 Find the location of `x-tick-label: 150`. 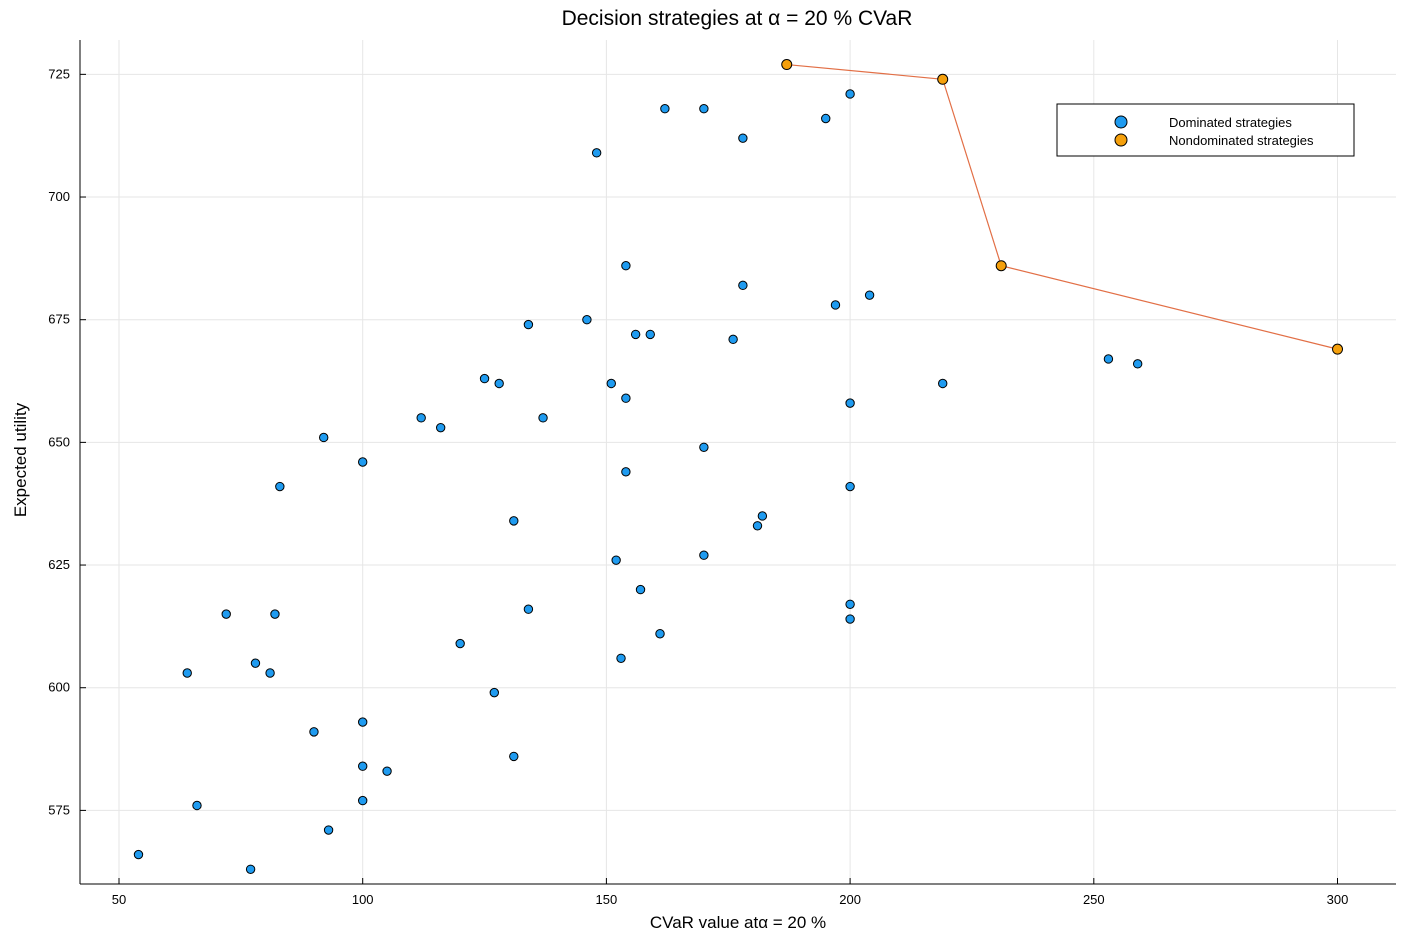

x-tick-label: 150 is located at coordinates (607, 899).